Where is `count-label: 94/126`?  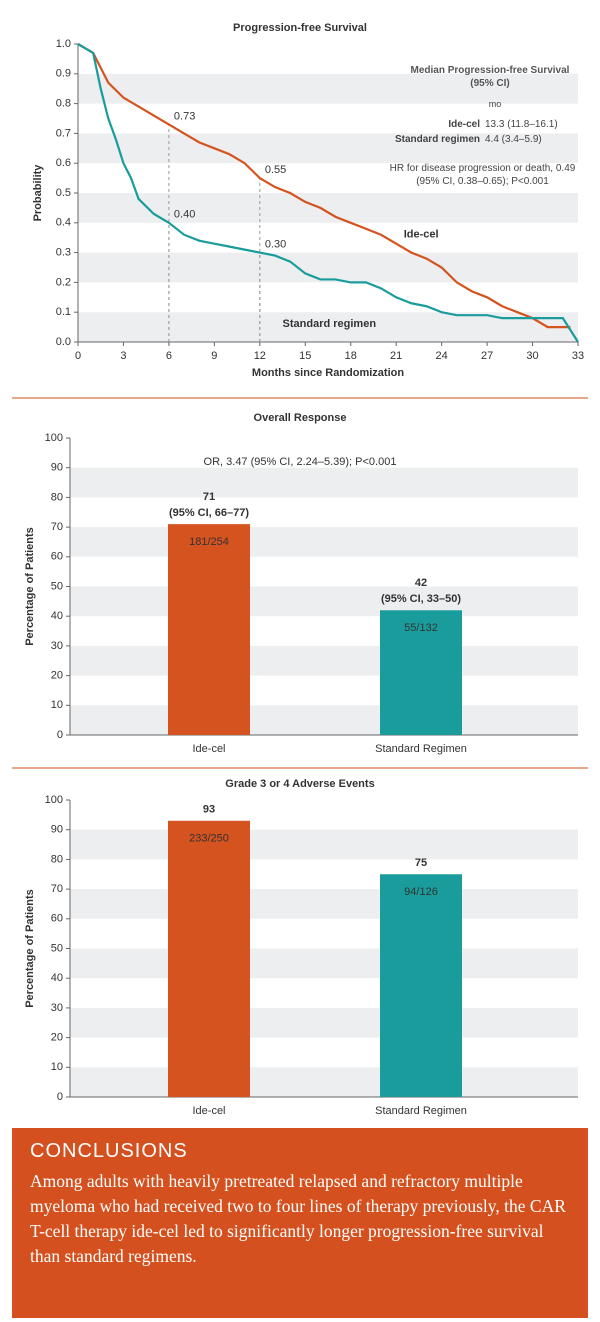 count-label: 94/126 is located at coordinates (421, 892).